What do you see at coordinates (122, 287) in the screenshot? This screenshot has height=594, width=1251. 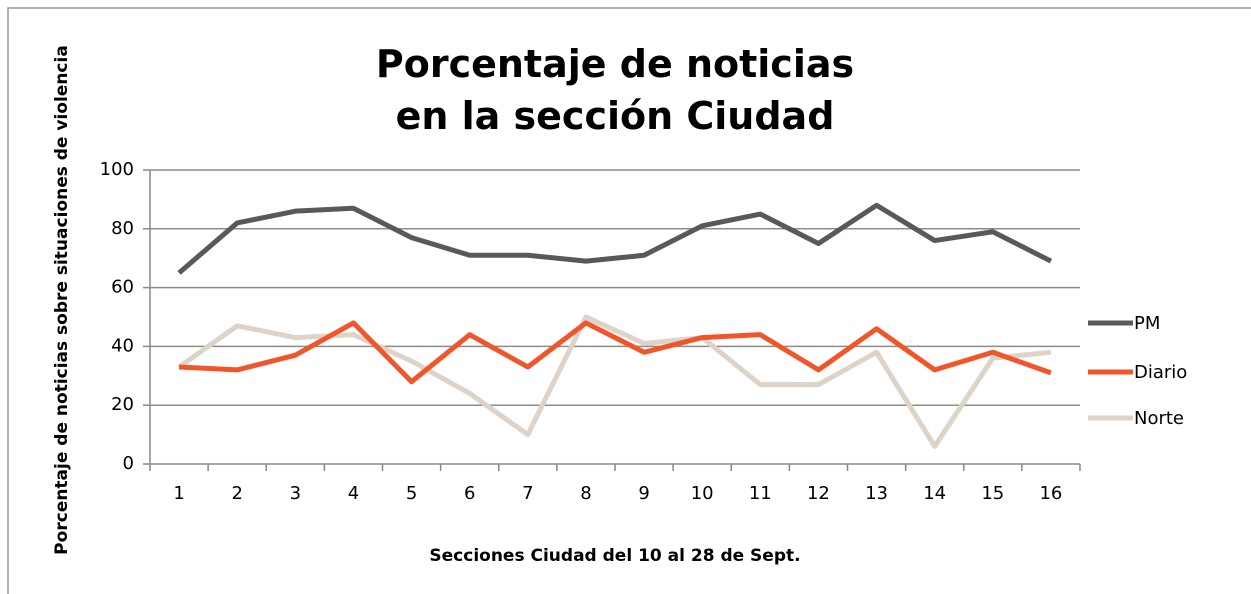 I see `y-tick-label: 60` at bounding box center [122, 287].